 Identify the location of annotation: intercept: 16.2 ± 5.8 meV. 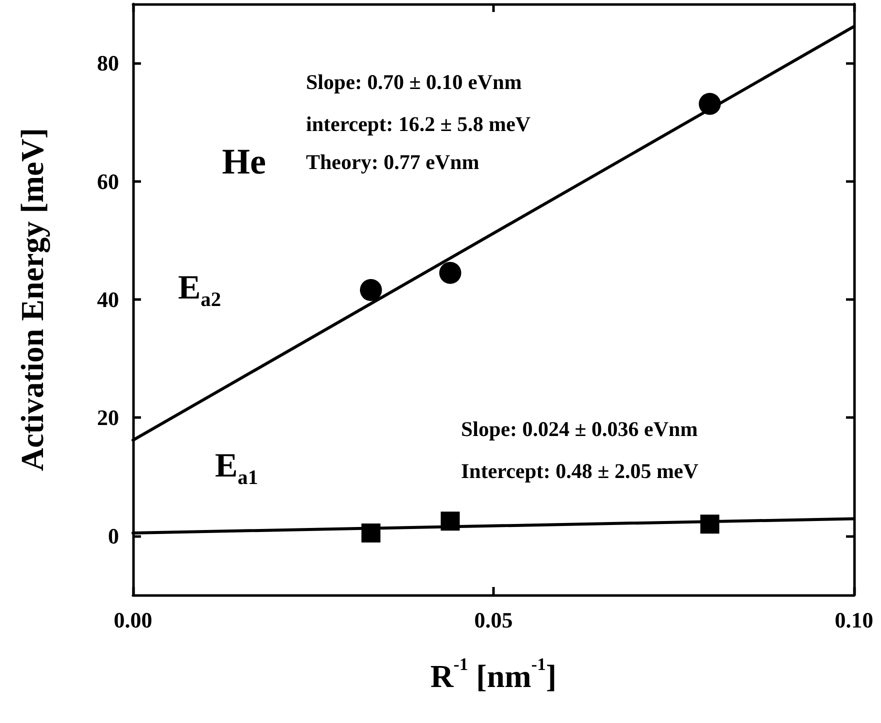
(418, 124).